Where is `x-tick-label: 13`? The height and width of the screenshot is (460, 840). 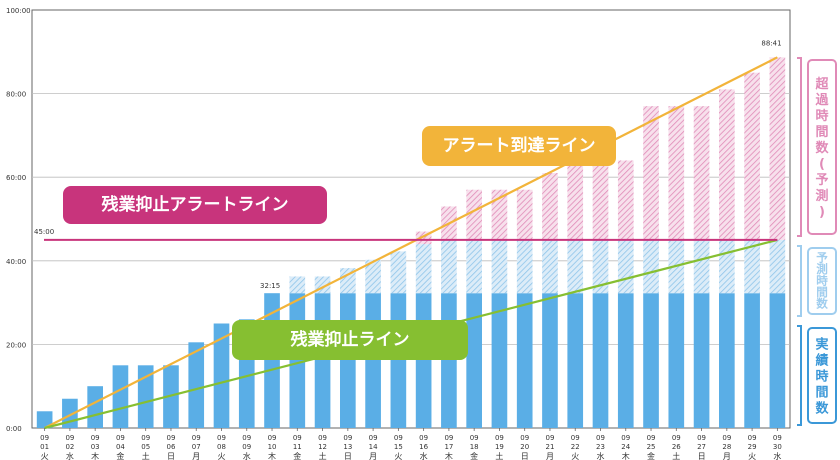 x-tick-label: 13 is located at coordinates (347, 447).